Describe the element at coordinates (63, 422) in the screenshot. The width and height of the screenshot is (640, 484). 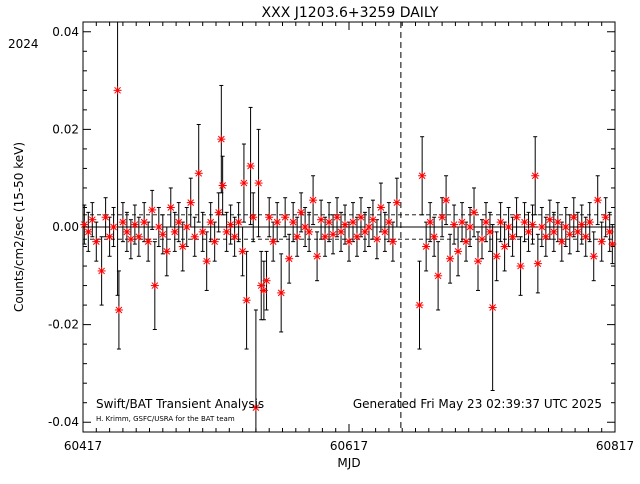
I see `y-tick-label: -0.04` at that location.